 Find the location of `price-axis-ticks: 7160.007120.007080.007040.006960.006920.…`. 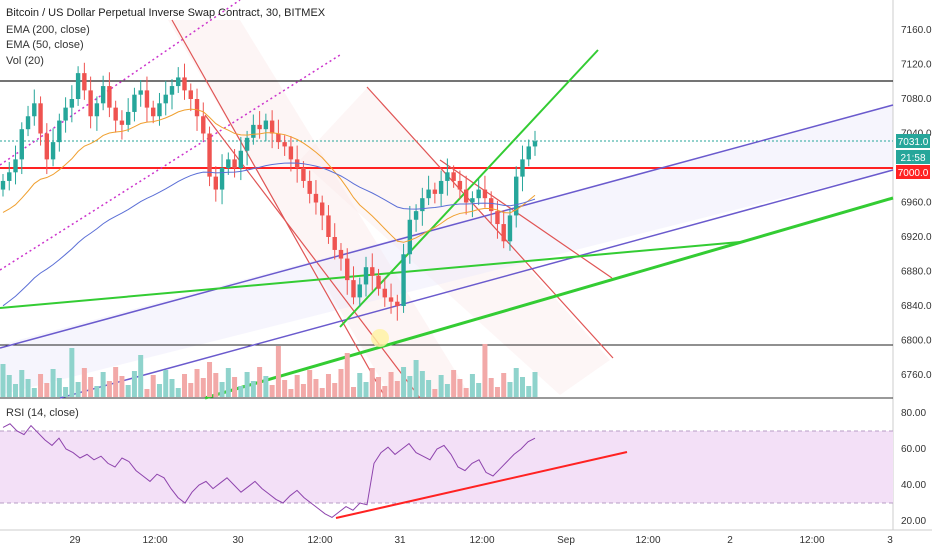

price-axis-ticks: 7160.007120.007080.007040.006960.006920.… is located at coordinates (916, 203).